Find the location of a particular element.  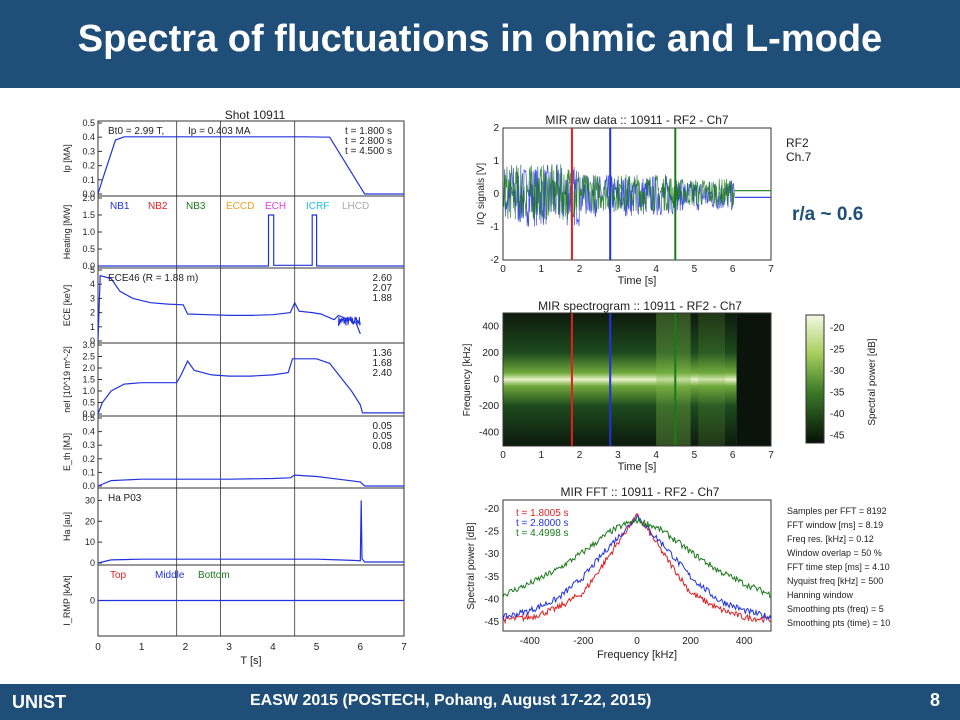

legend-entry: Ch.7 is located at coordinates (799, 157).